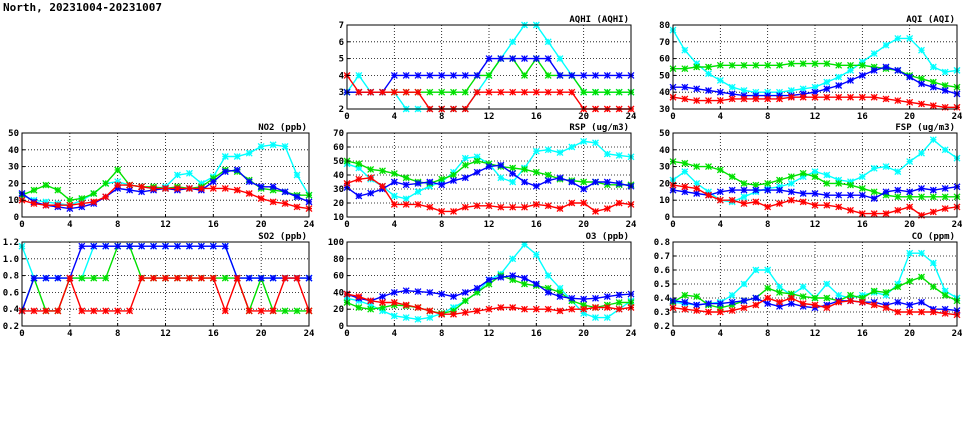 The image size is (975, 447). What do you see at coordinates (11, 260) in the screenshot?
I see `y-tick-label: 1.0` at bounding box center [11, 260].